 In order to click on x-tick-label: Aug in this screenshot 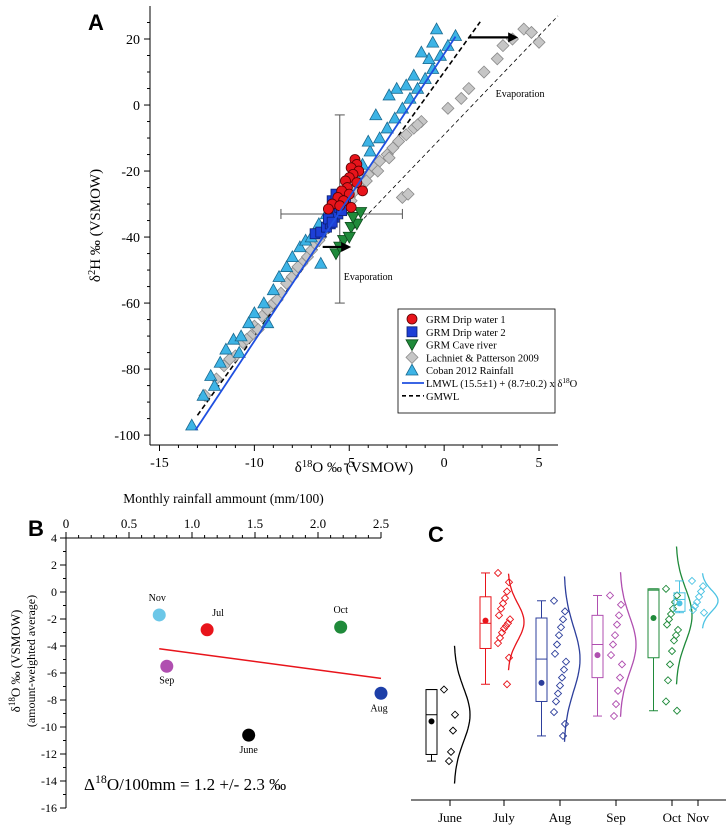, I will do `click(560, 817)`.